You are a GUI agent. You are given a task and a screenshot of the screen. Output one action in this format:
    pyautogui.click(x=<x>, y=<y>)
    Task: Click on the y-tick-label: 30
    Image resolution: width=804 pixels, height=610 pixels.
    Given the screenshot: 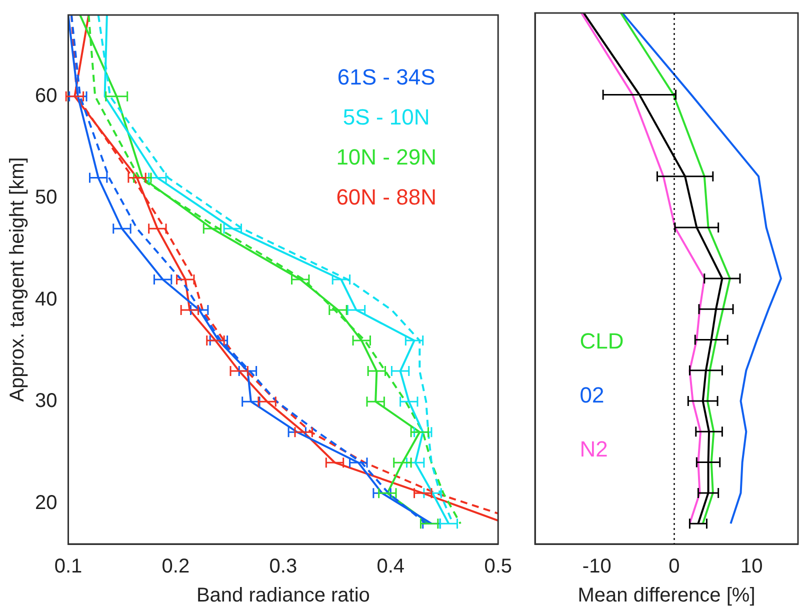 What is the action you would take?
    pyautogui.click(x=46, y=401)
    